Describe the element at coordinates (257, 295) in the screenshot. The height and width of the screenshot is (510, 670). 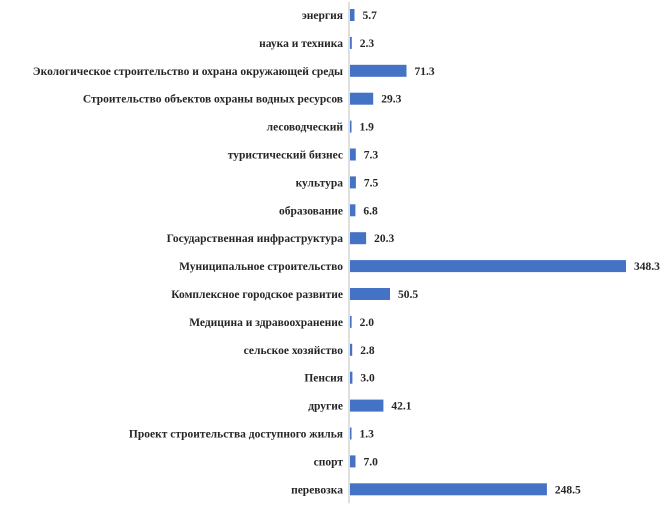
I see `category-label: Комплексное городское развитие` at that location.